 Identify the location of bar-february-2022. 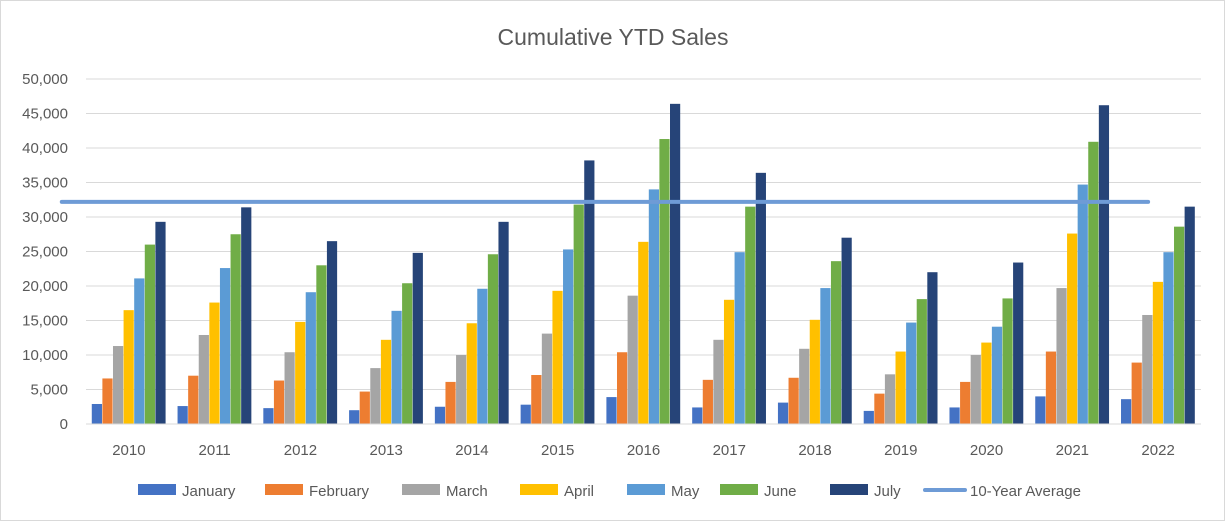
(1136, 393).